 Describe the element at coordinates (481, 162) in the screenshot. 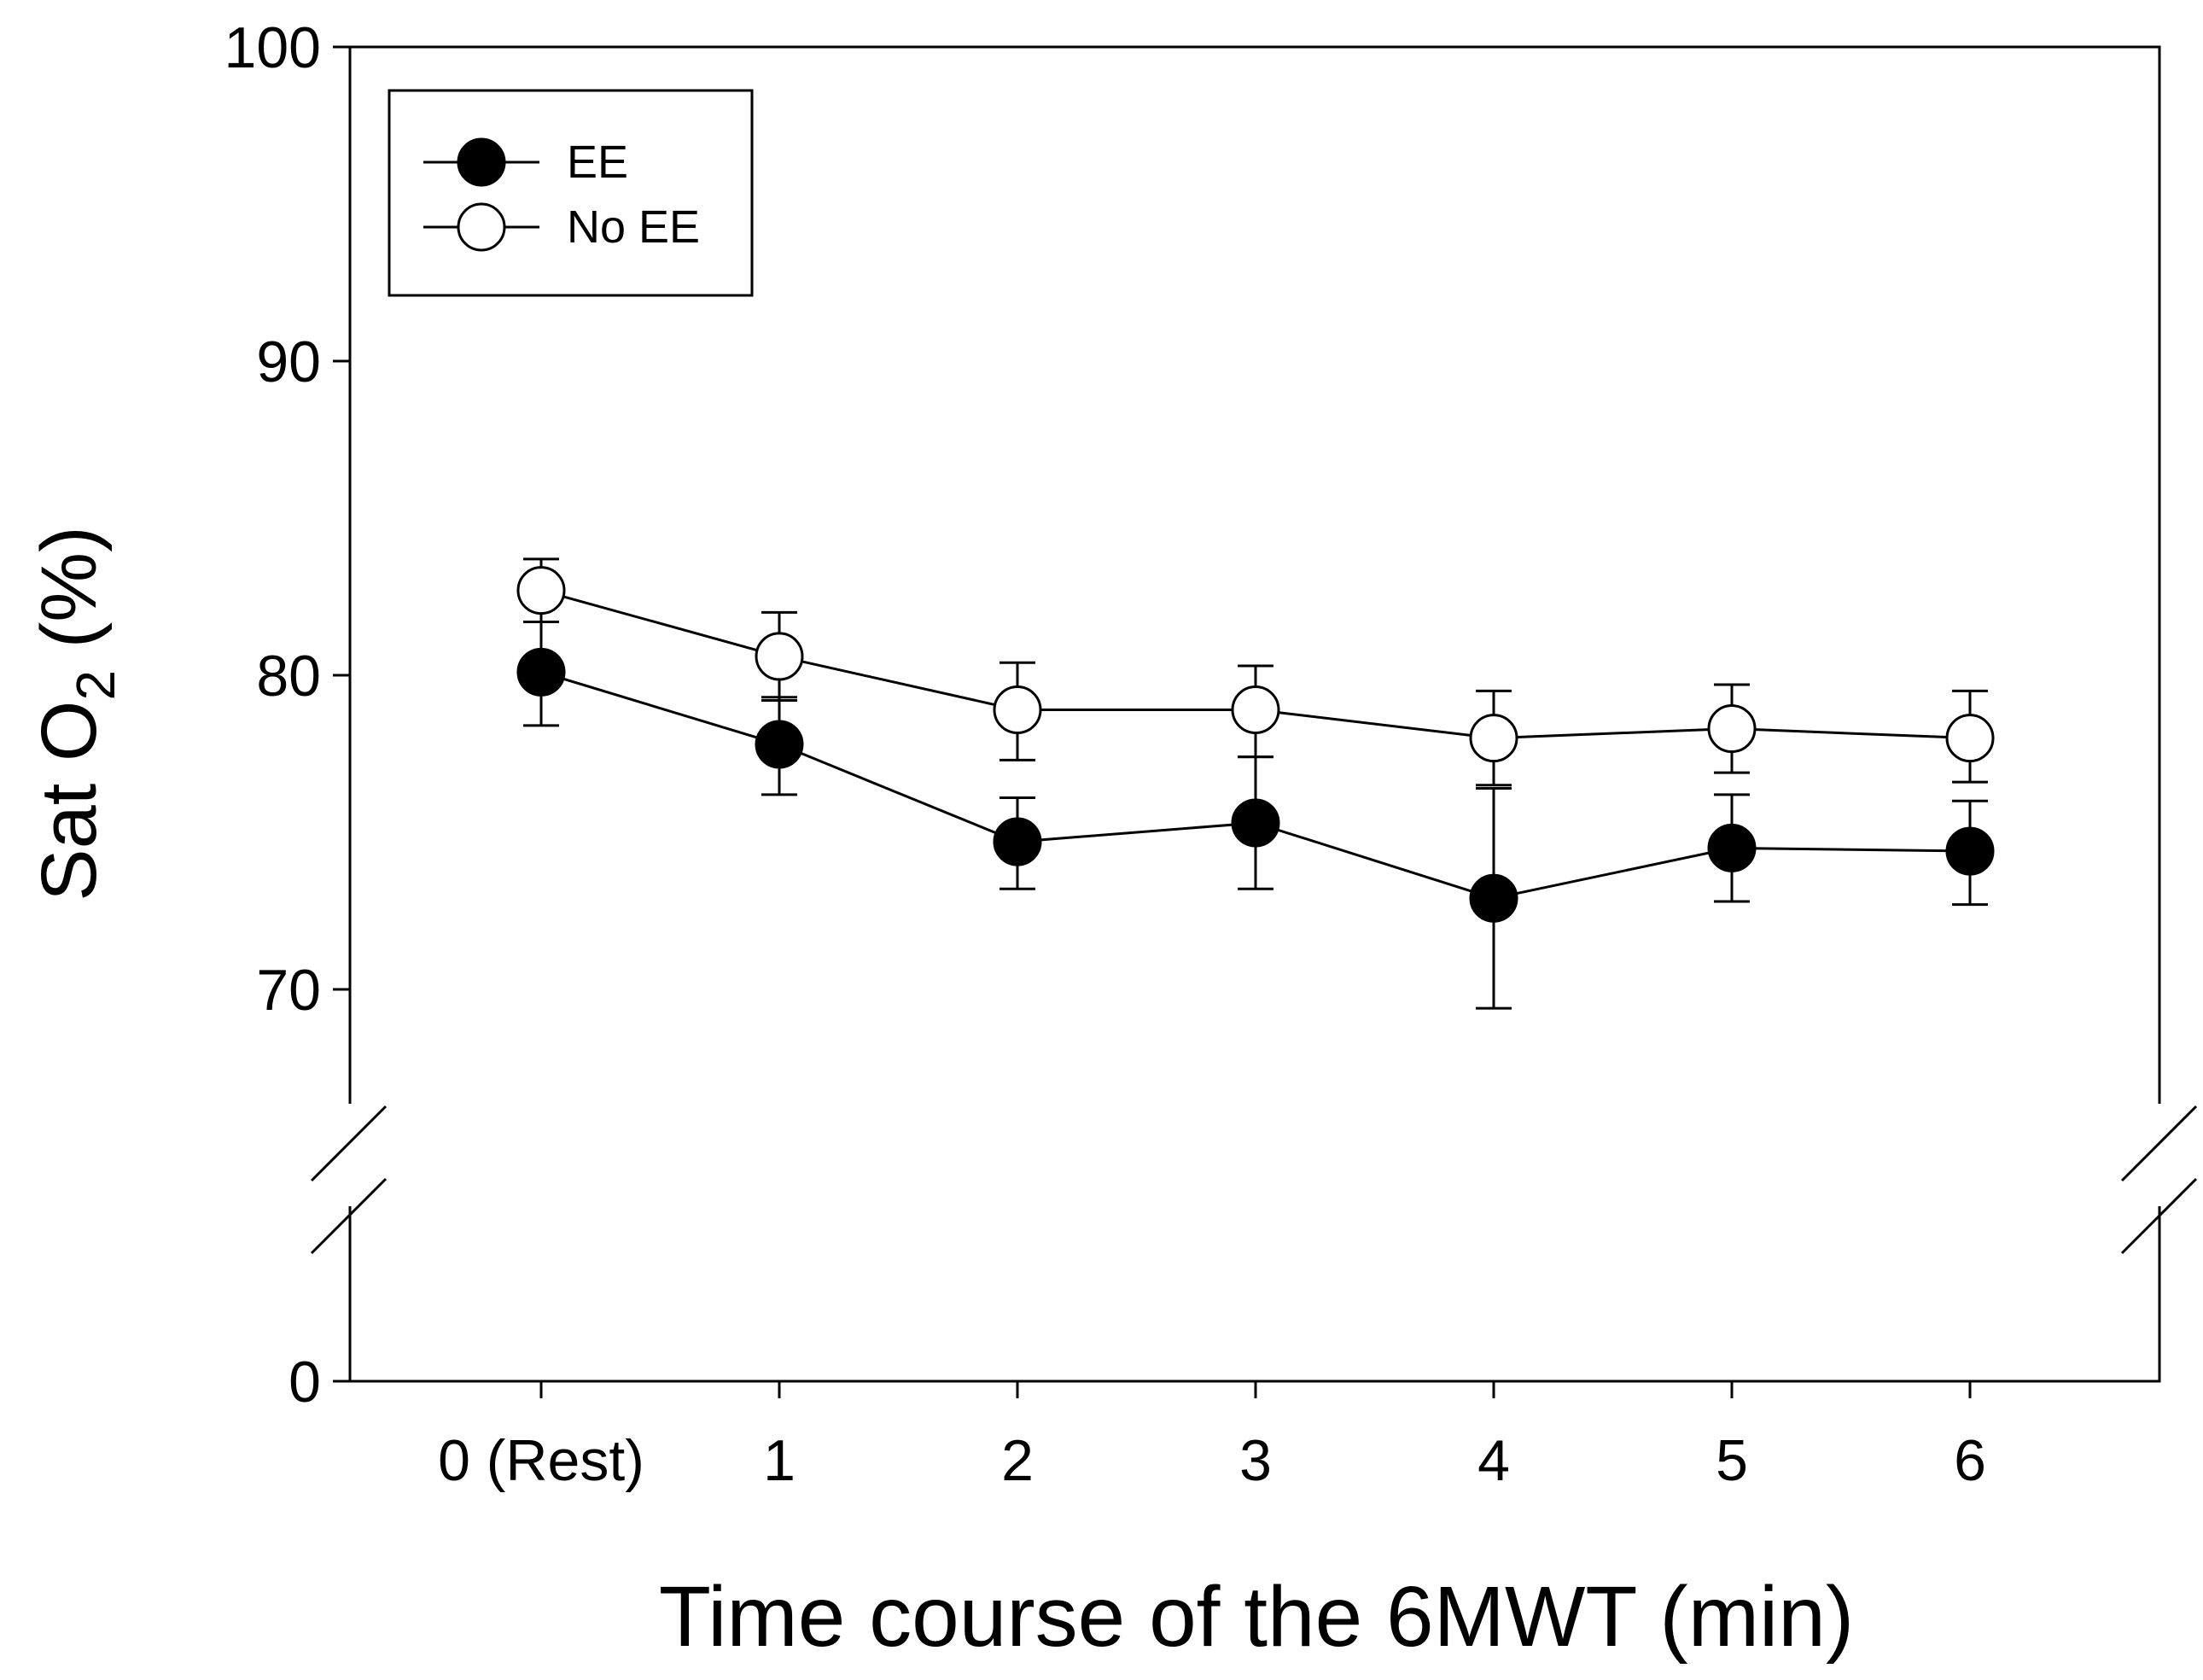

I see `legend-ee-marker` at that location.